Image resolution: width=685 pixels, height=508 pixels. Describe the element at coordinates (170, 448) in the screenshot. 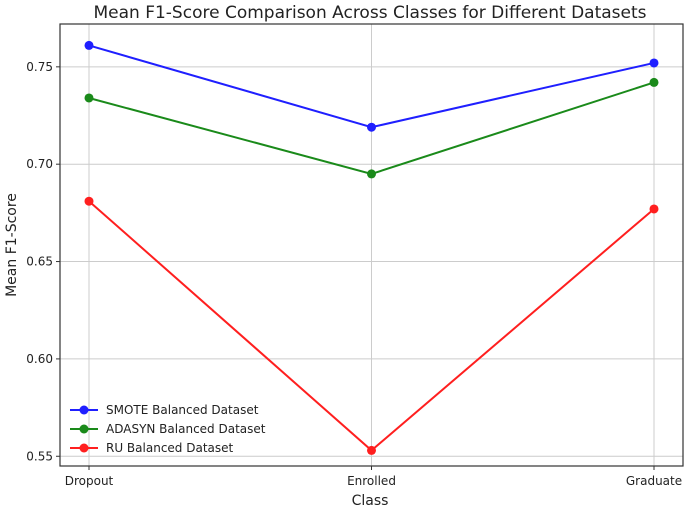

I see `legend-label: RU Balanced Dataset` at that location.